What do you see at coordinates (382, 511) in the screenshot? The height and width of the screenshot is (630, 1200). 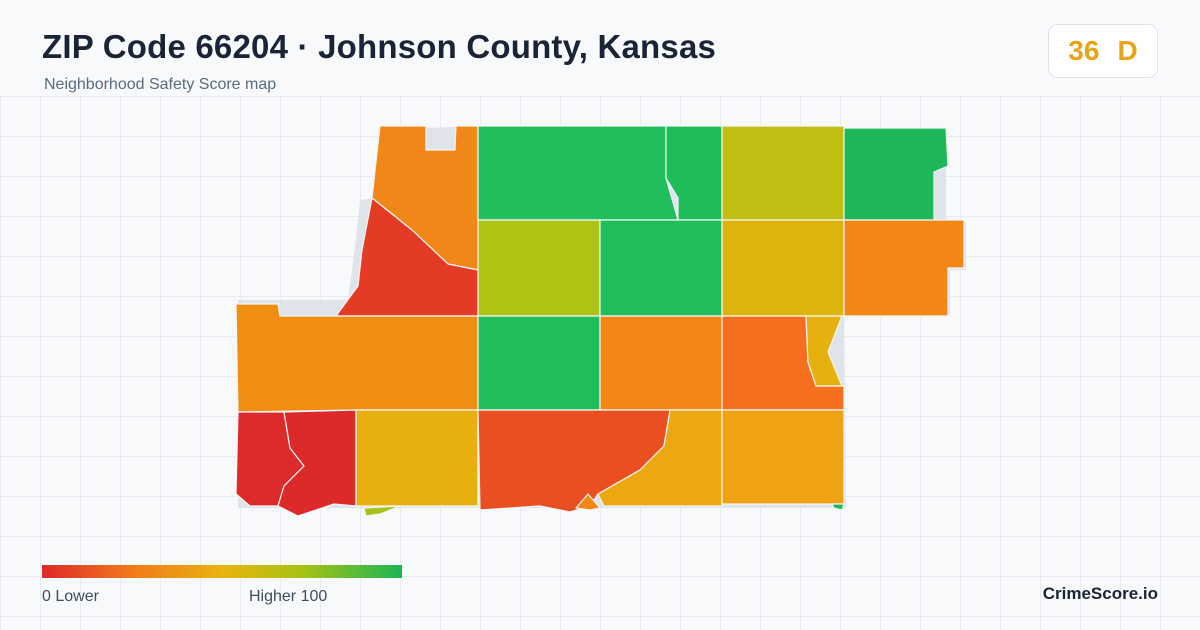 I see `map-region-sliver-green` at bounding box center [382, 511].